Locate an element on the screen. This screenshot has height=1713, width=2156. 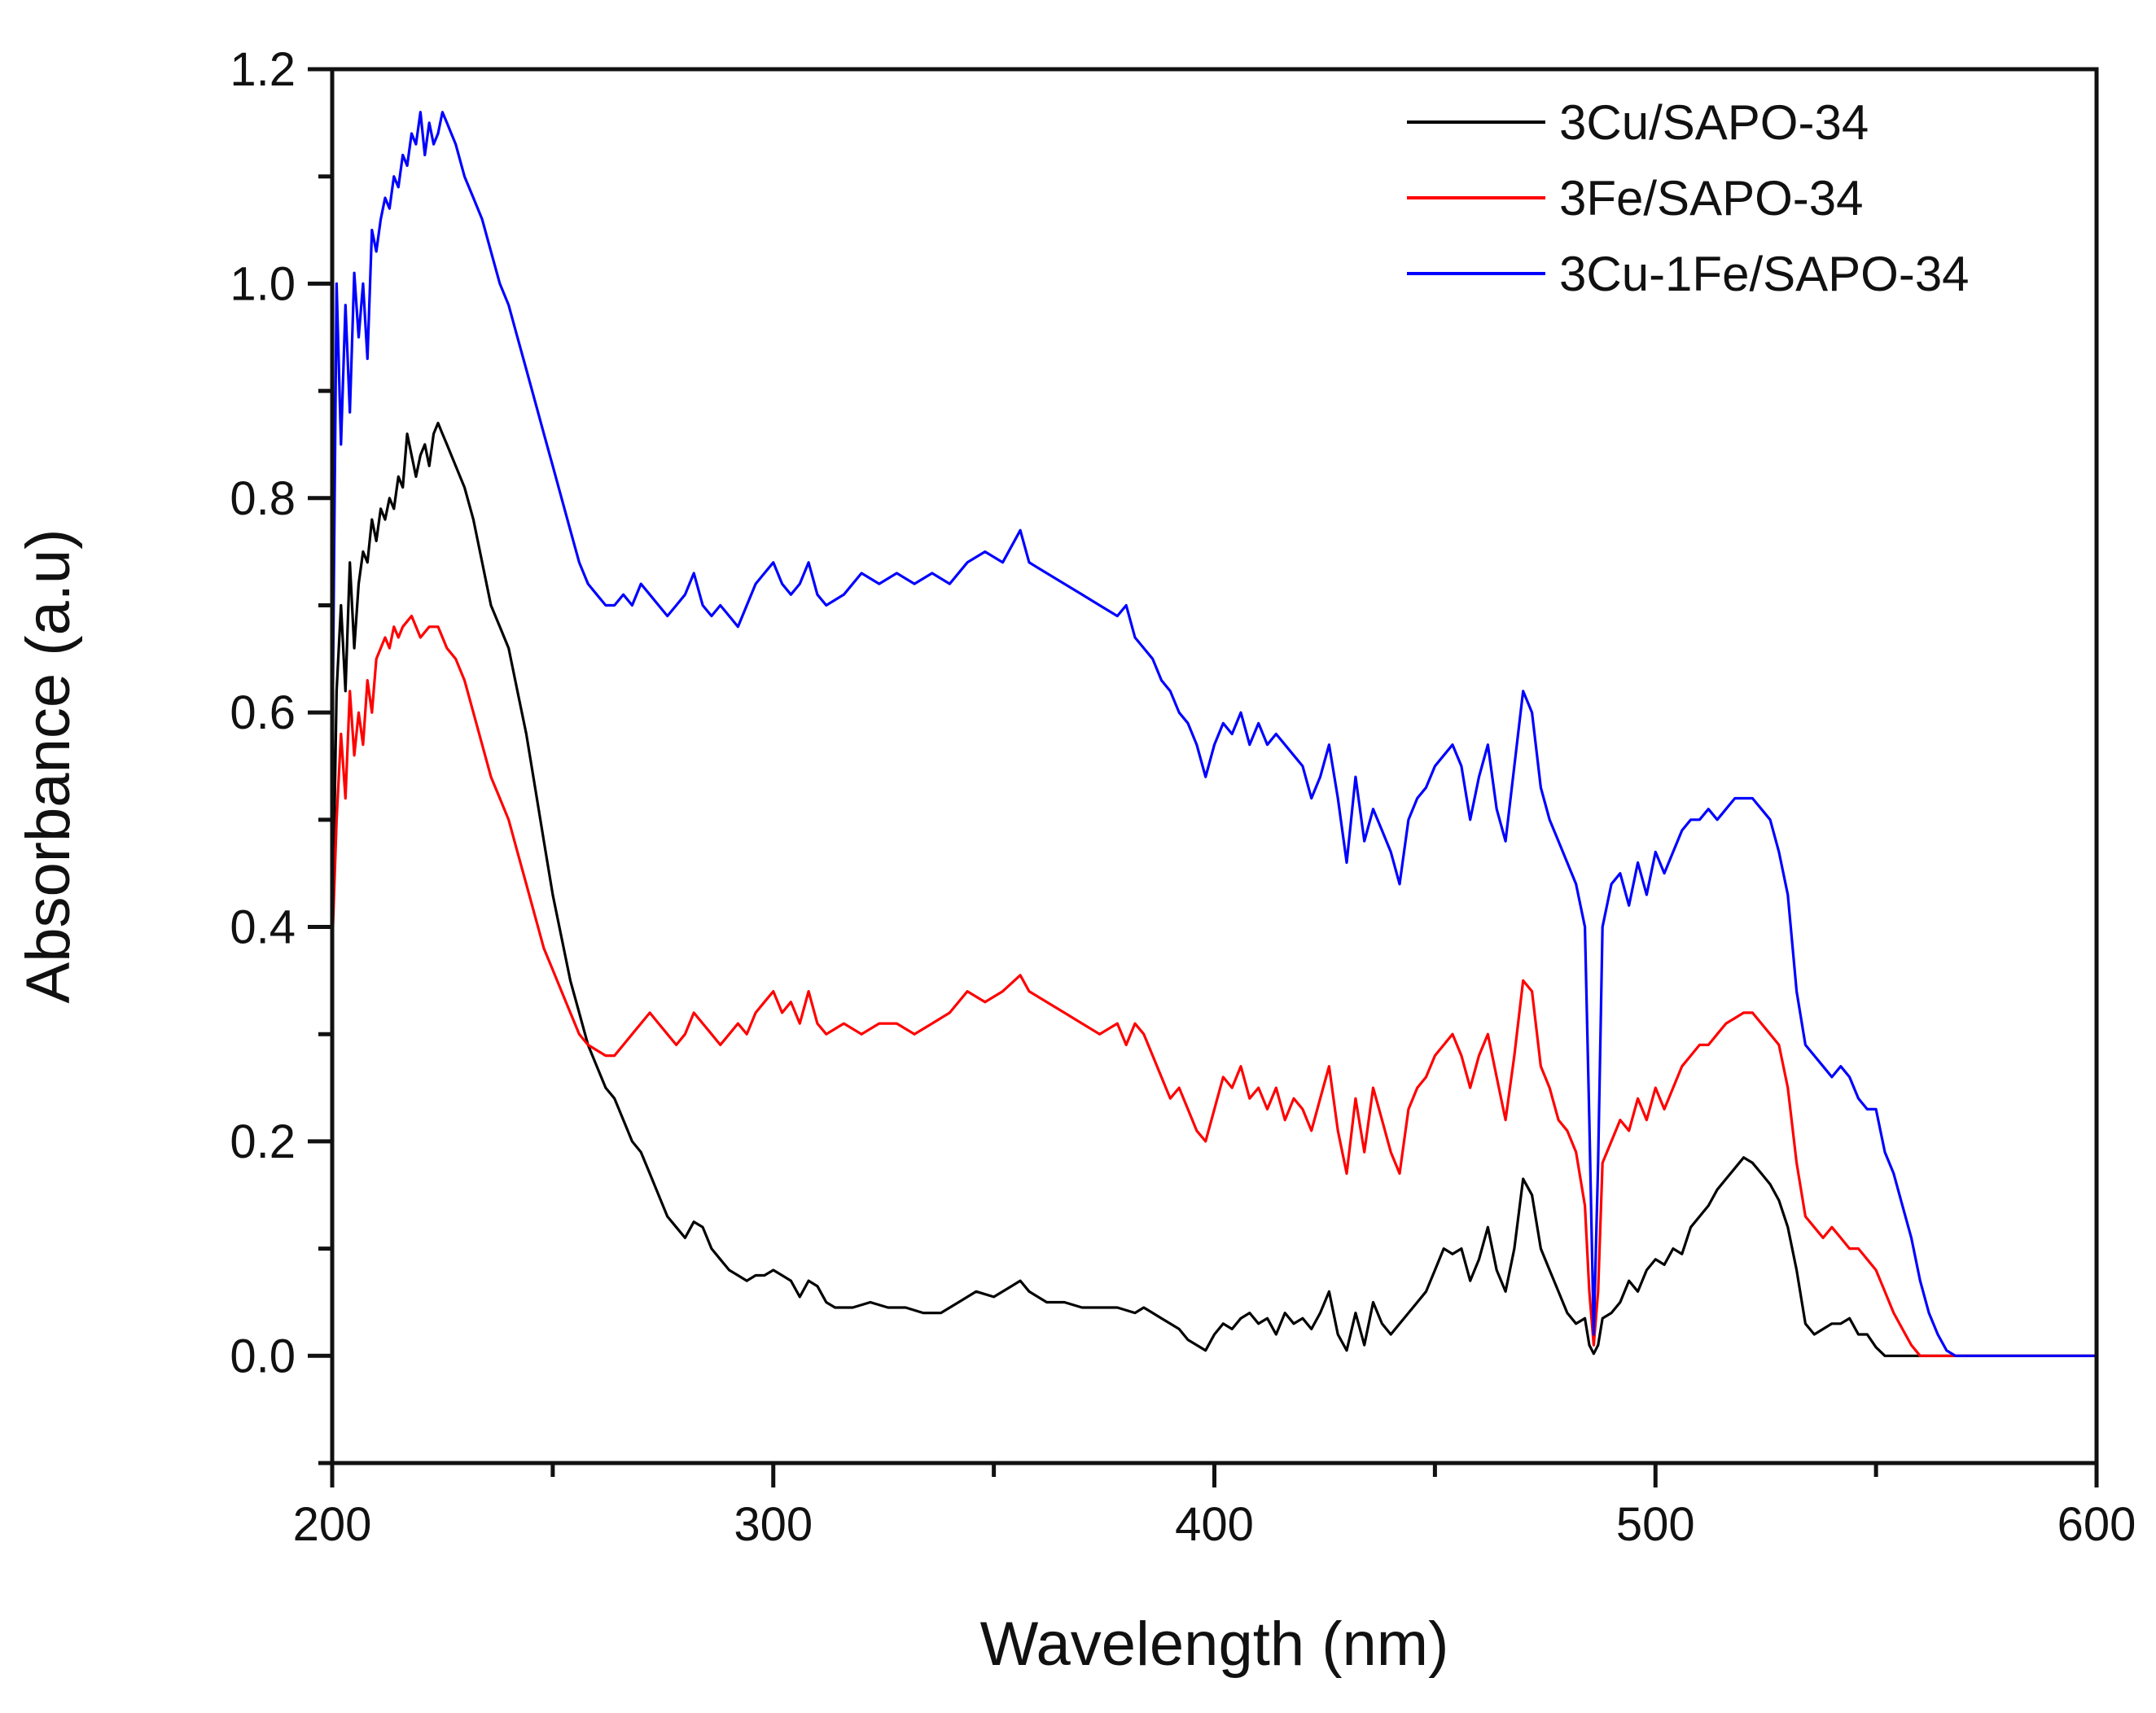
y-axis: 0.0 0.2 0.4 0.6 0.8 1.0 1.2 is located at coordinates (281, 754).